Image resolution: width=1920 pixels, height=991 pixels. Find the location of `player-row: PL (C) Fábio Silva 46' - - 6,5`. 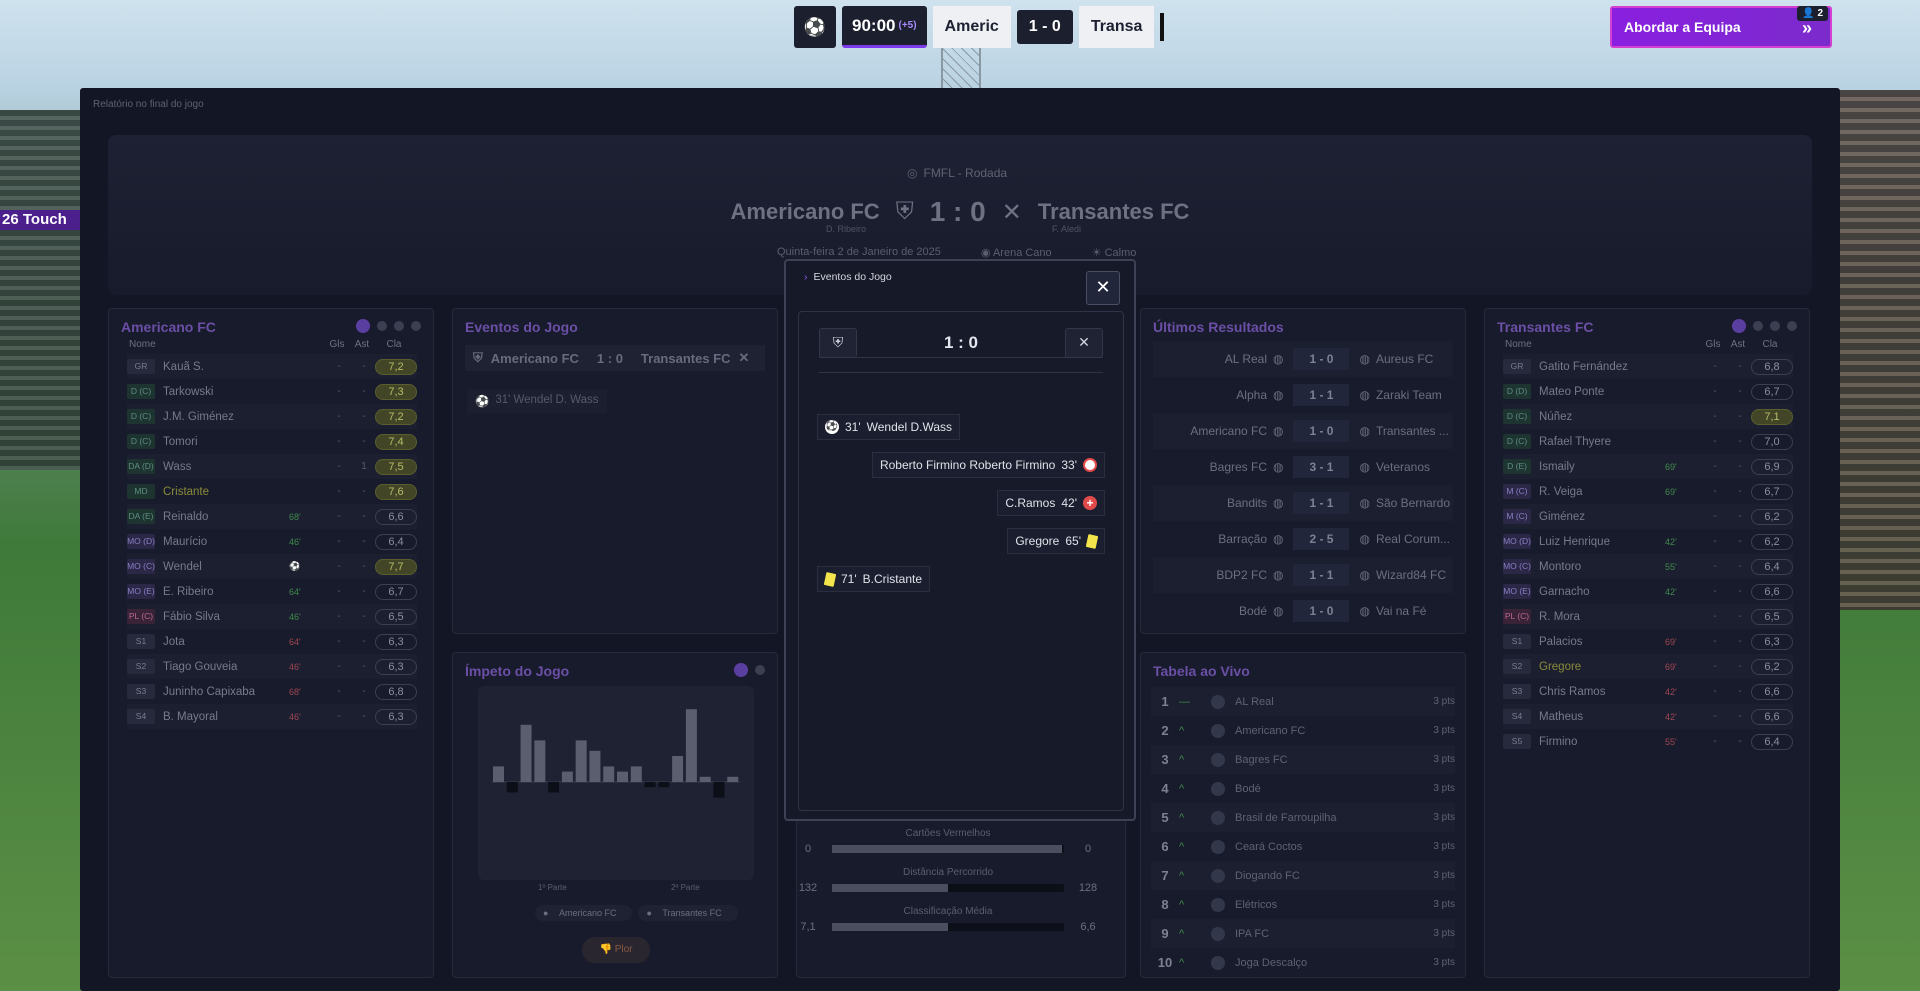

player-row: PL (C) Fábio Silva 46' - - 6,5 is located at coordinates (272, 616).